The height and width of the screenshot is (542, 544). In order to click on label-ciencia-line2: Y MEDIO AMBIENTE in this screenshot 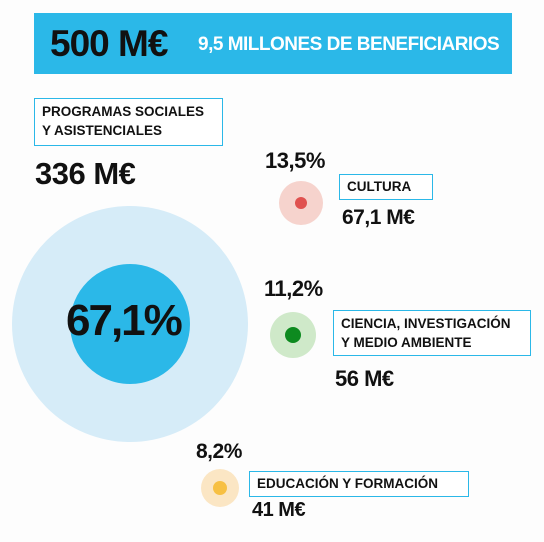, I will do `click(406, 342)`.